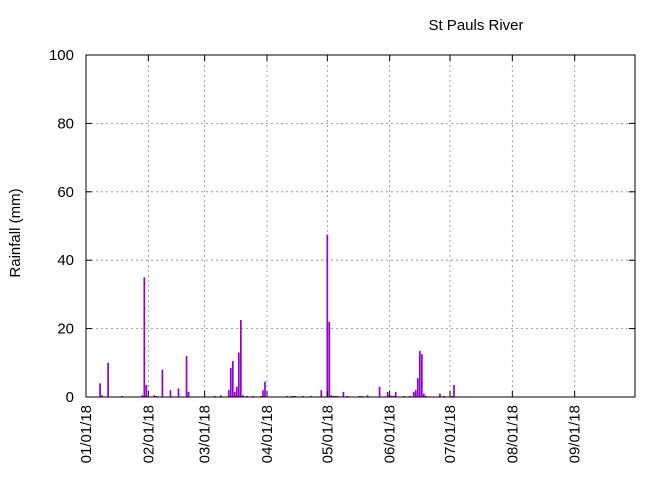  I want to click on y-tick-label: 20, so click(65, 329).